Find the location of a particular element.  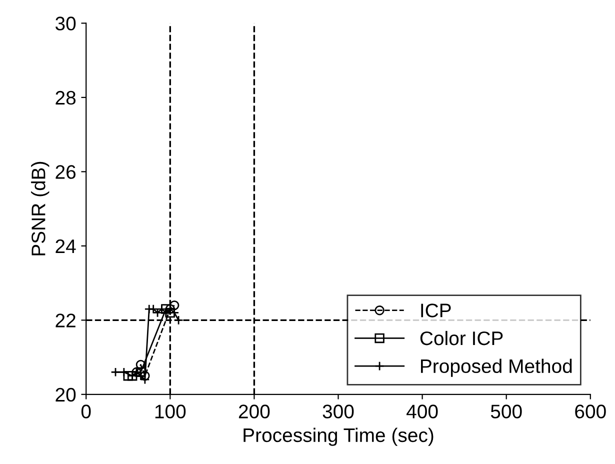

y-tick-label: 24 is located at coordinates (66, 246).